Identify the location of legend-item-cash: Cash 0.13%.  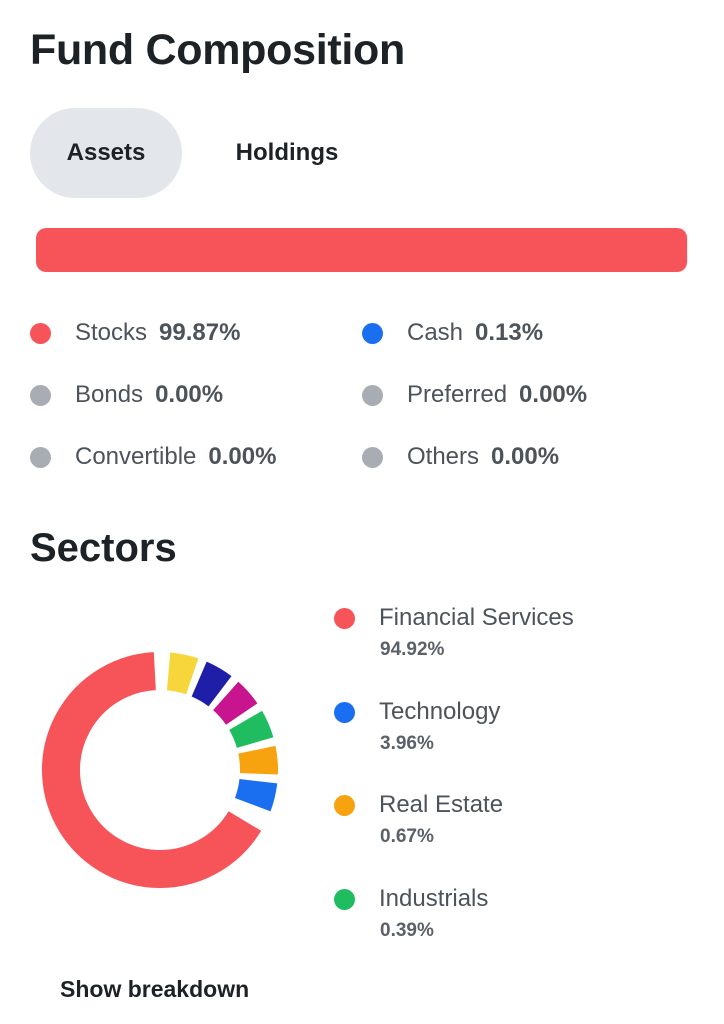
(452, 333).